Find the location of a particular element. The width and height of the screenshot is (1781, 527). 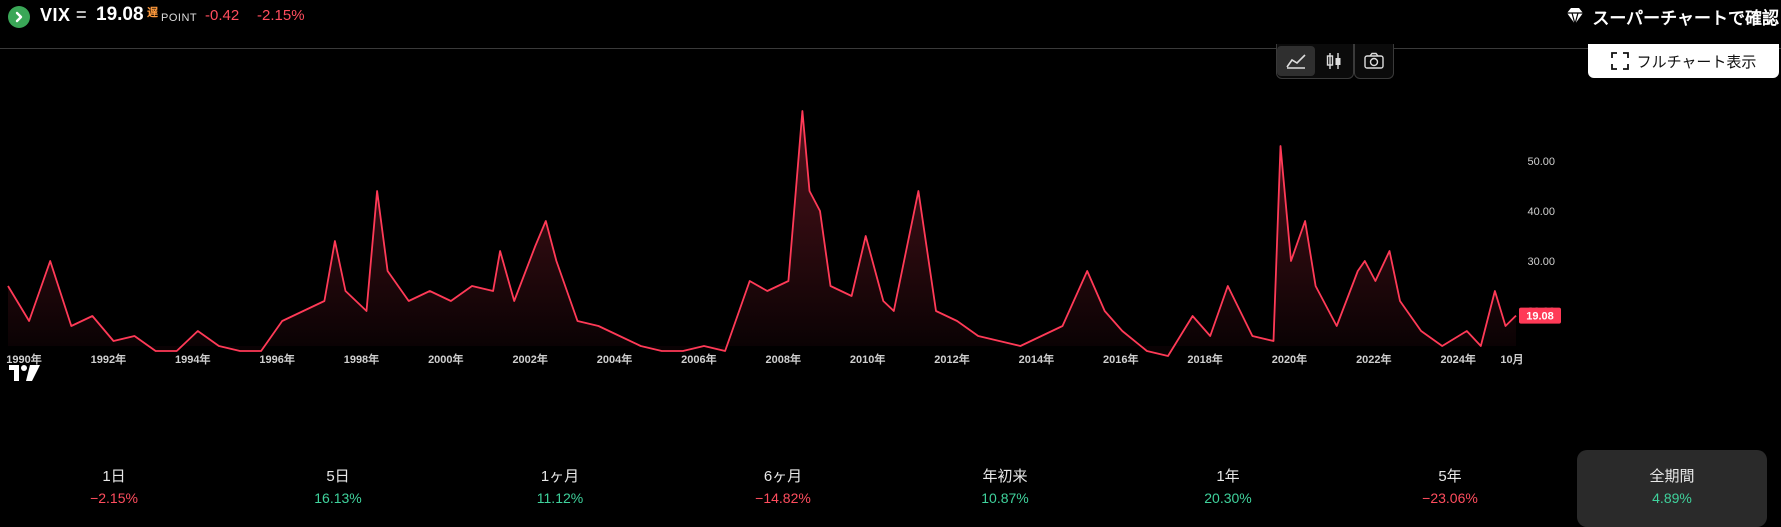

period-change: 16.13% is located at coordinates (338, 498).